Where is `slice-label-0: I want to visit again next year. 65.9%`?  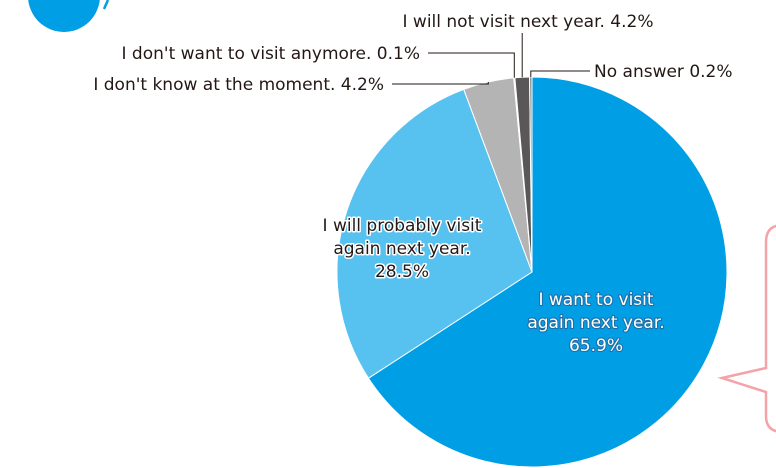
slice-label-0: I want to visit again next year. 65.9% is located at coordinates (595, 323).